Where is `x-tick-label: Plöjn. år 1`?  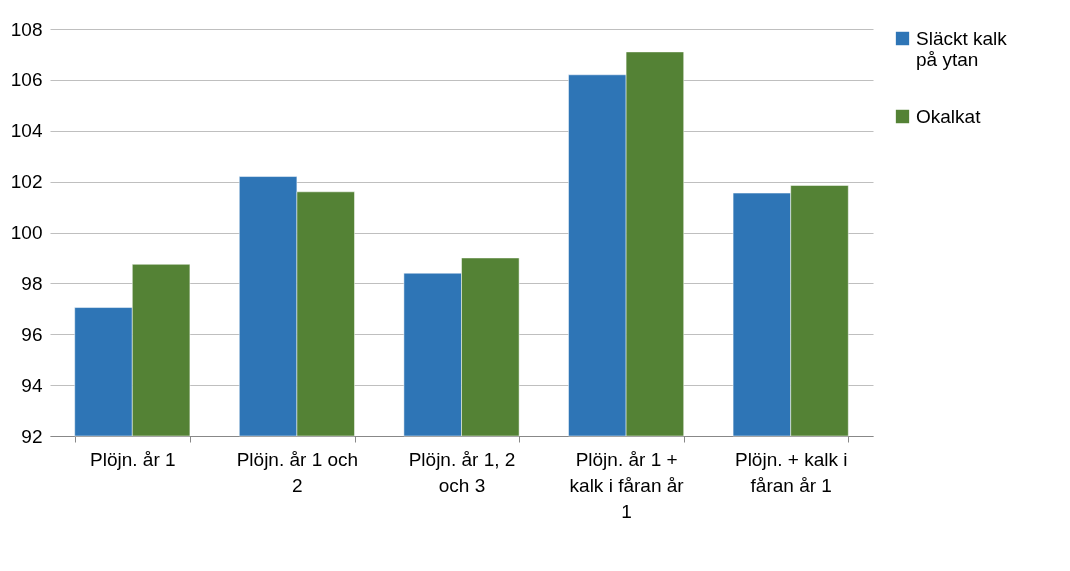 x-tick-label: Plöjn. år 1 is located at coordinates (133, 459).